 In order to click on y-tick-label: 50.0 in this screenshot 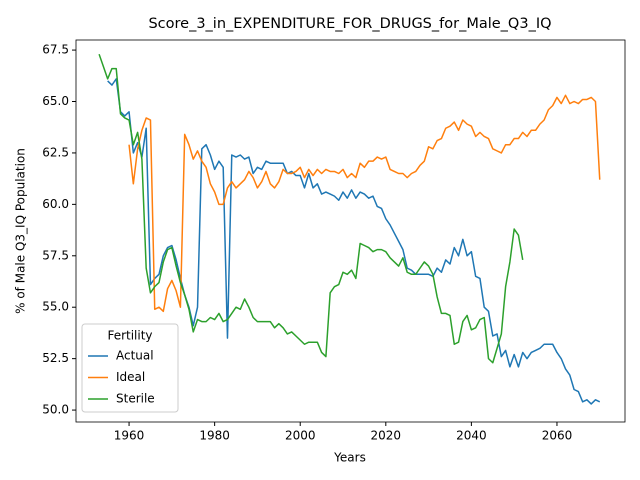, I will do `click(55, 410)`.